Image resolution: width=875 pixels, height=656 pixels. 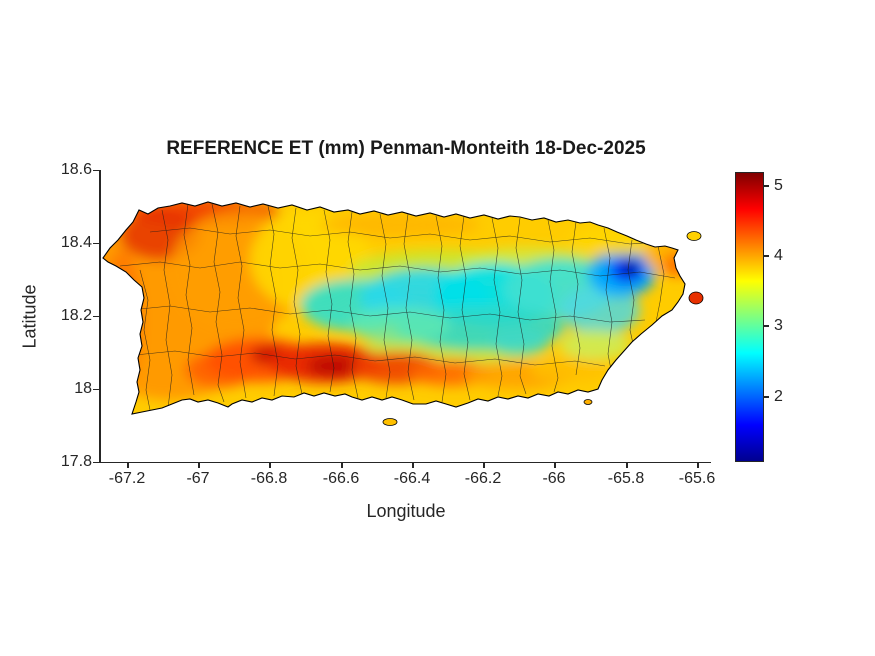 What do you see at coordinates (588, 402) in the screenshot?
I see `islet-southeast` at bounding box center [588, 402].